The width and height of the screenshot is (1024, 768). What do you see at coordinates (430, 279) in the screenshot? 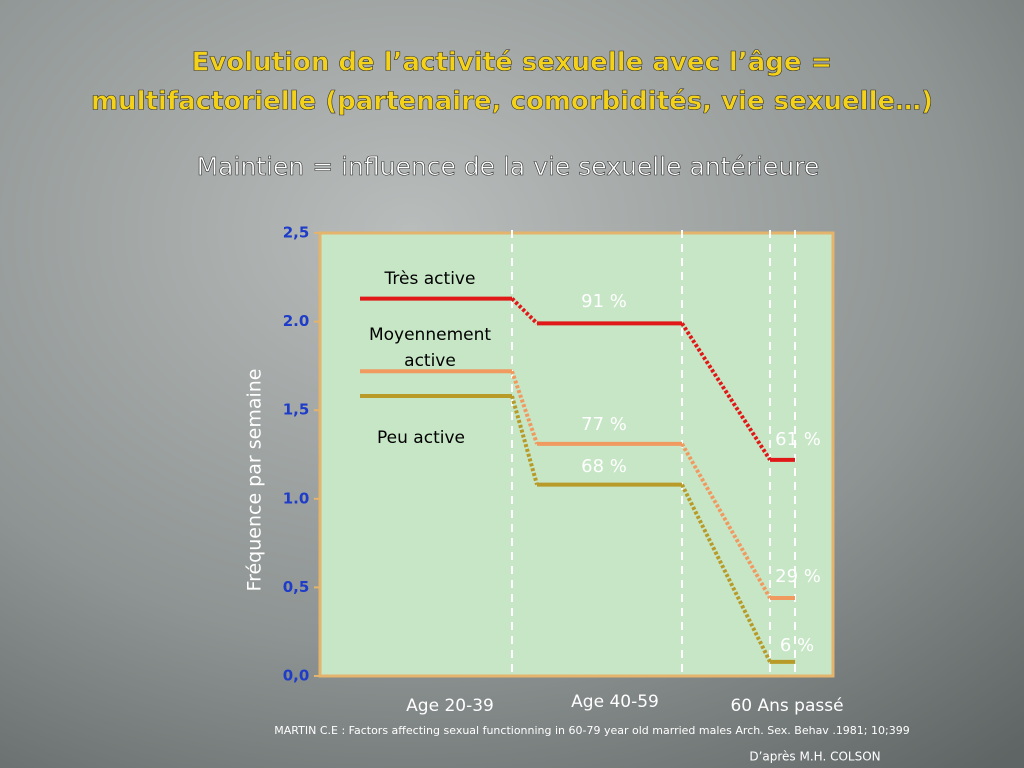
I see `series-label: Très active` at bounding box center [430, 279].